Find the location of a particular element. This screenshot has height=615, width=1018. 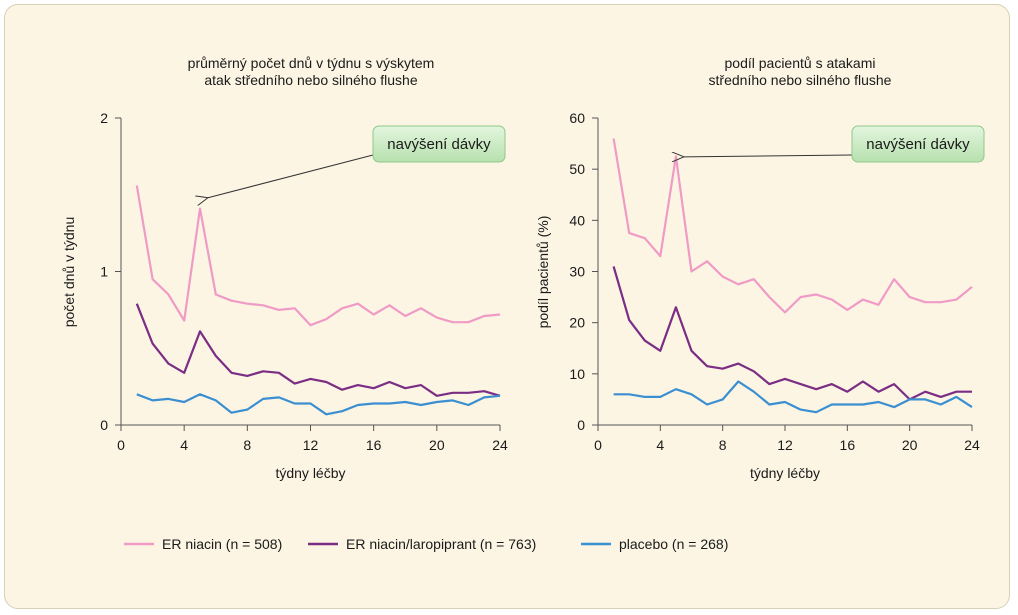

y-tick-label: 10 is located at coordinates (577, 374).